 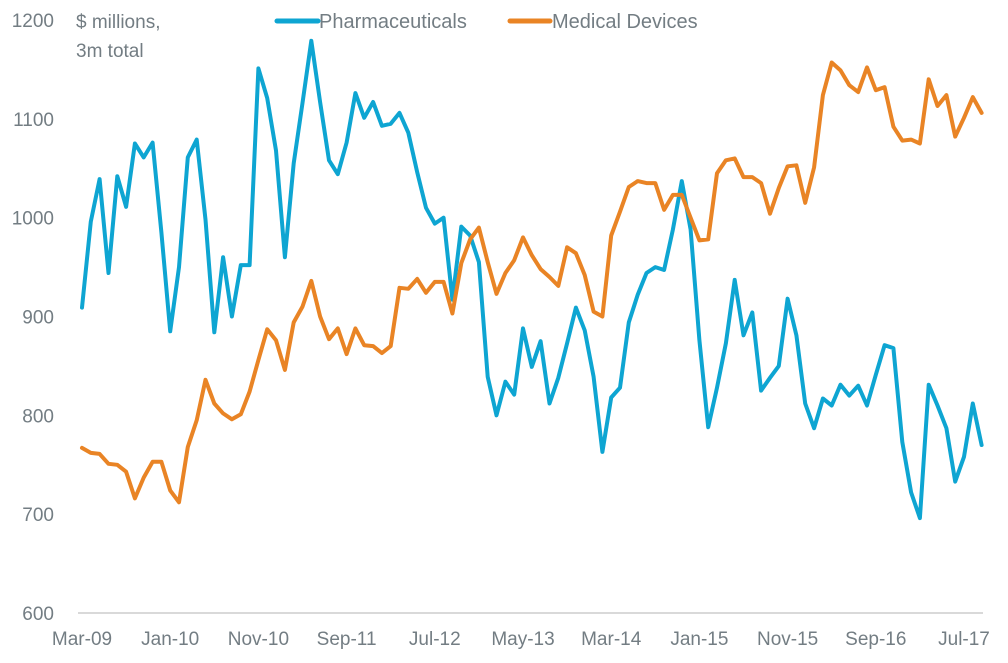 What do you see at coordinates (33, 21) in the screenshot?
I see `y-tick-label: 1200` at bounding box center [33, 21].